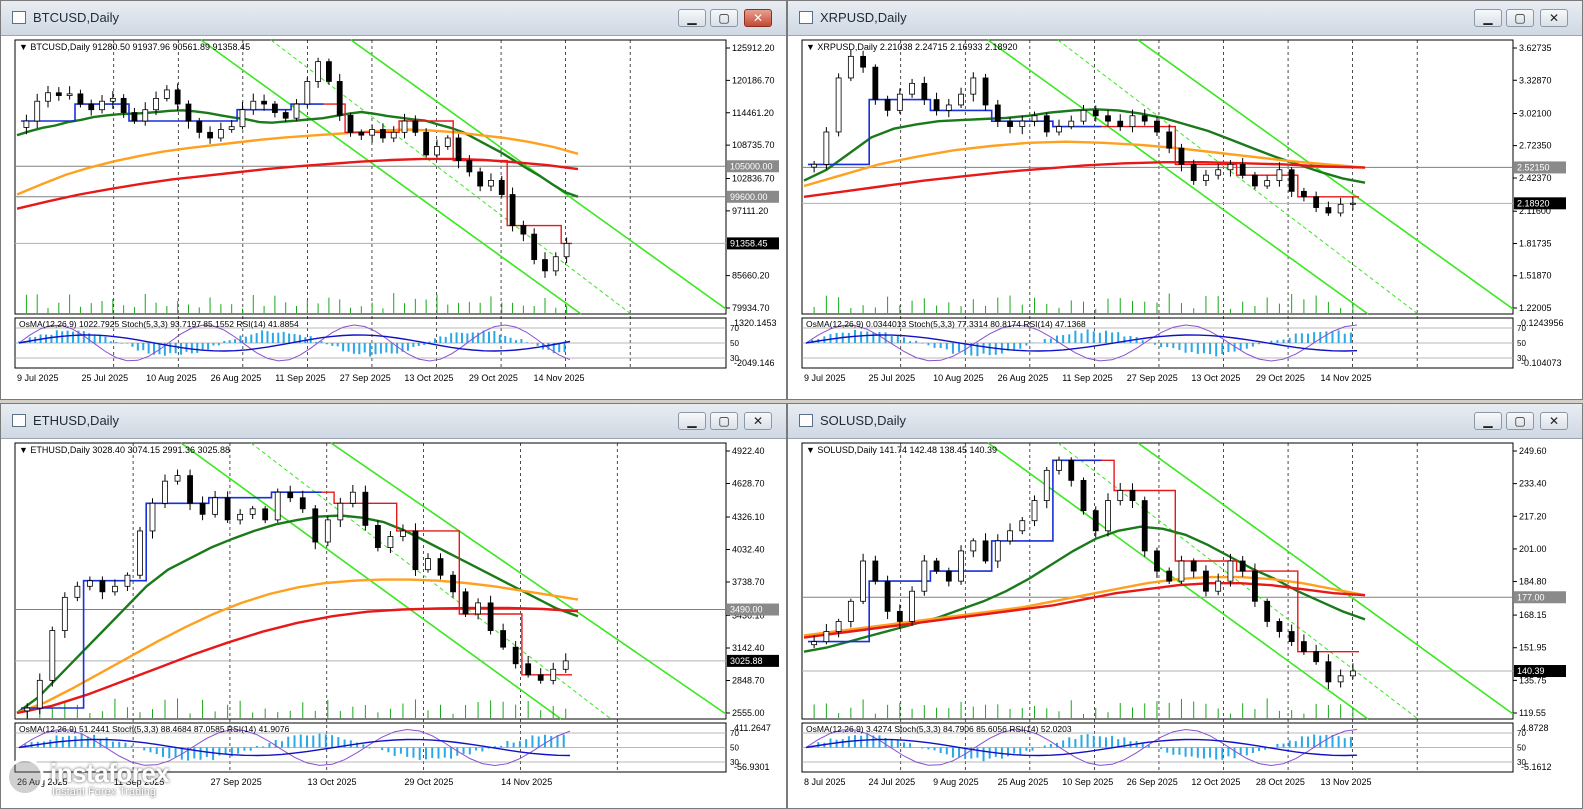 The width and height of the screenshot is (1583, 809). I want to click on date-tick-label: 9 Jul 2025, so click(825, 378).